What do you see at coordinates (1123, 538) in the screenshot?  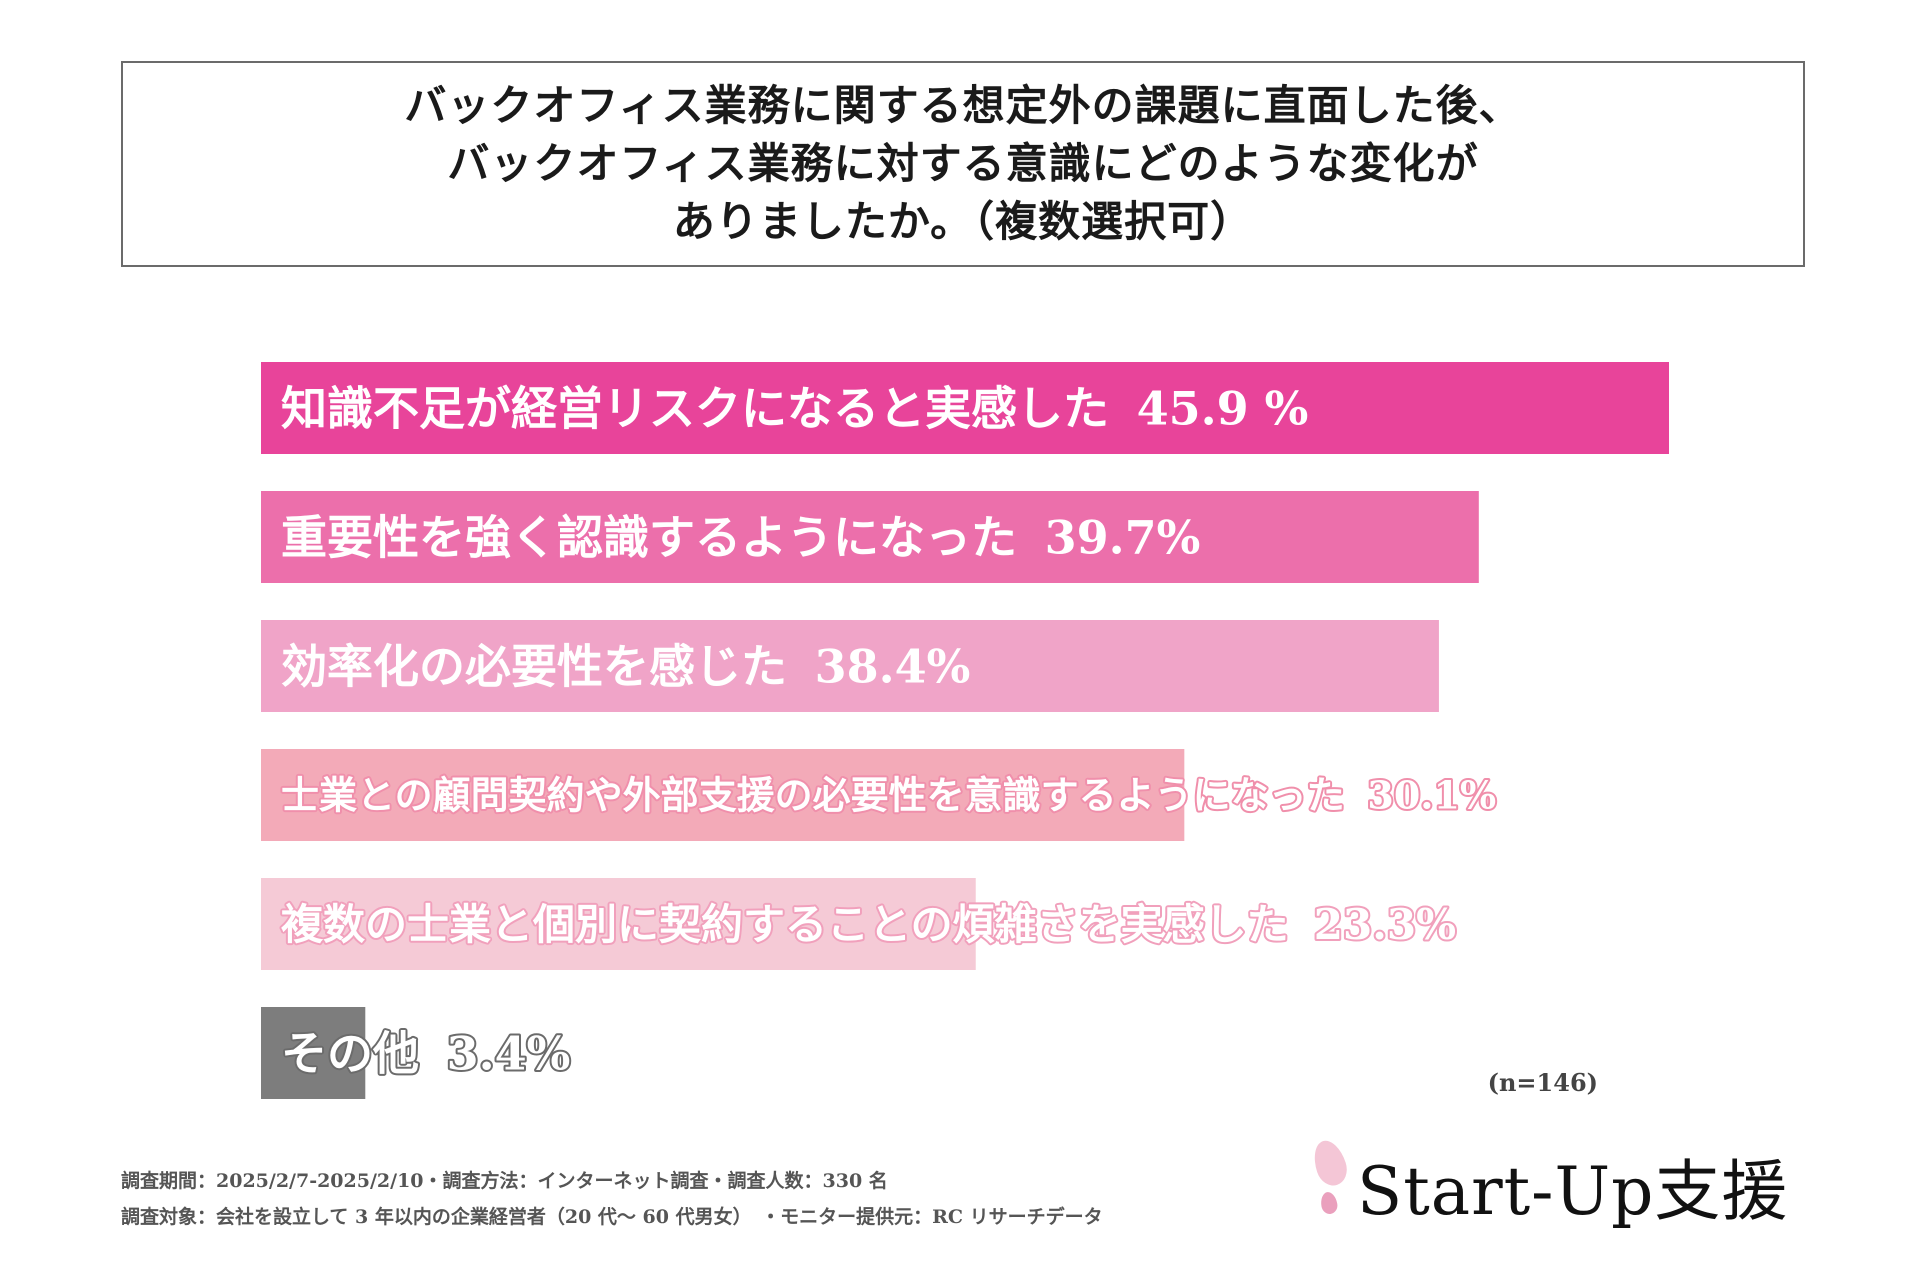 I see `value-label: 39.7%` at bounding box center [1123, 538].